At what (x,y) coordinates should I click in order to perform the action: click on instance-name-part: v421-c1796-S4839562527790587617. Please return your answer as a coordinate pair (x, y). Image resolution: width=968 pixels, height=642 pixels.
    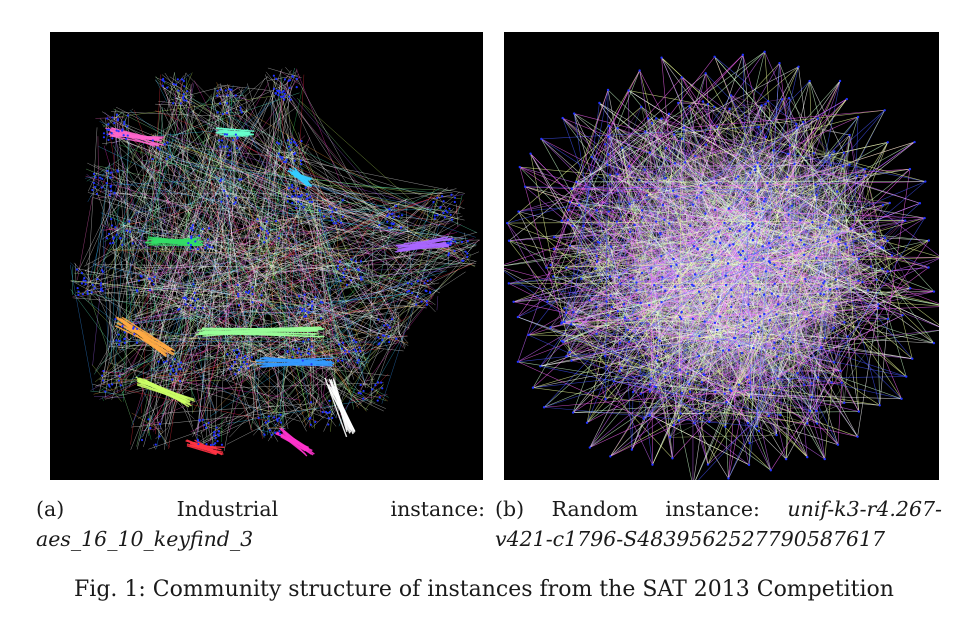
    Looking at the image, I should click on (690, 539).